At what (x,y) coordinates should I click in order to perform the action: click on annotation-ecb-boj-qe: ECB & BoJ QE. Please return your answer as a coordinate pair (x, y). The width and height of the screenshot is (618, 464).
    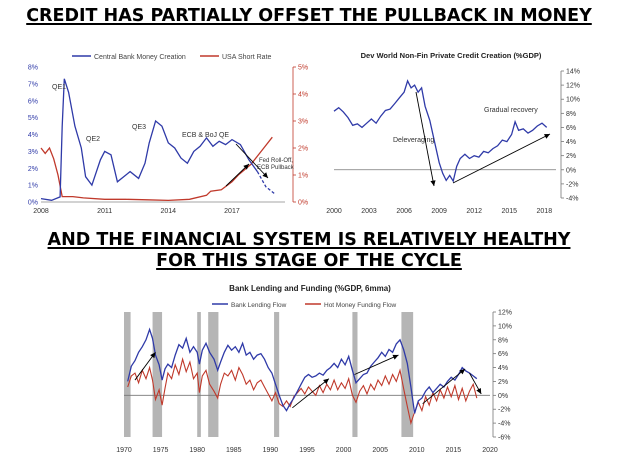
    Looking at the image, I should click on (205, 135).